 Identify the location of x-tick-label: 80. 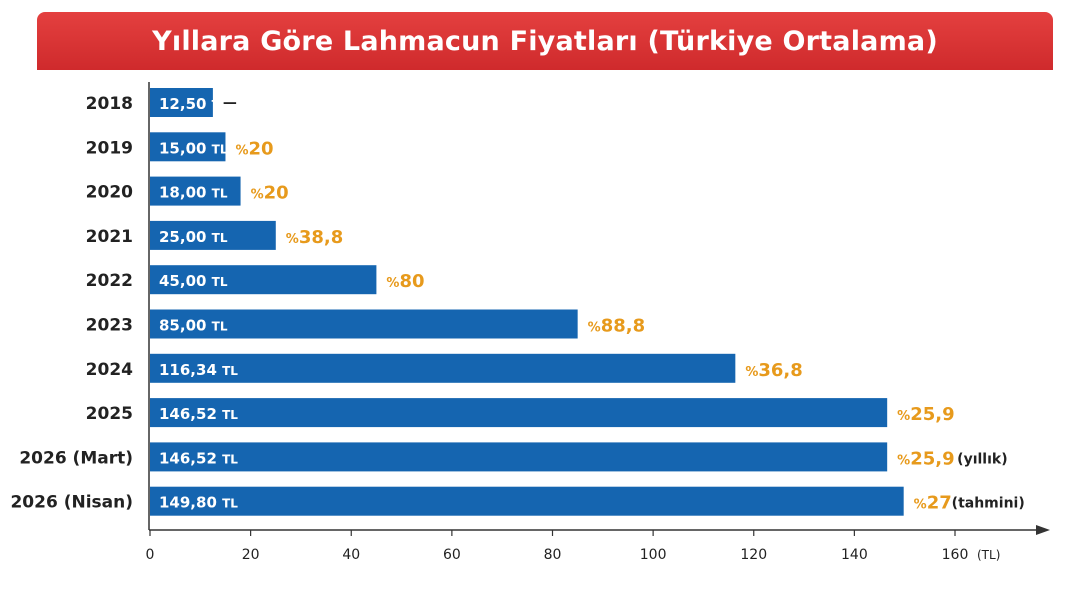
(553, 555).